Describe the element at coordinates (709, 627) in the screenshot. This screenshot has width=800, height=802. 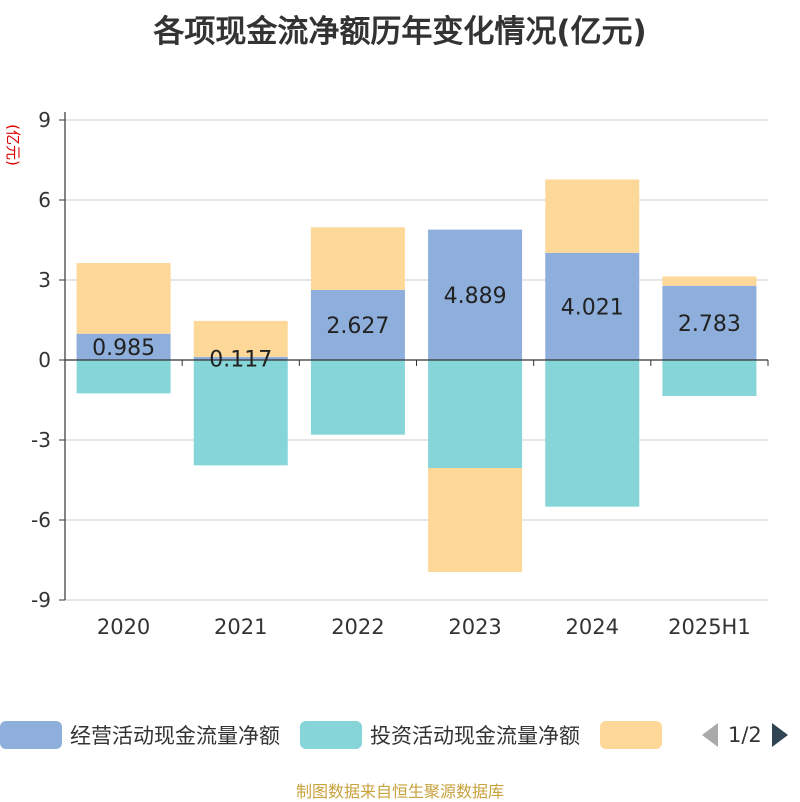
I see `x-tick-label: 2025H1` at that location.